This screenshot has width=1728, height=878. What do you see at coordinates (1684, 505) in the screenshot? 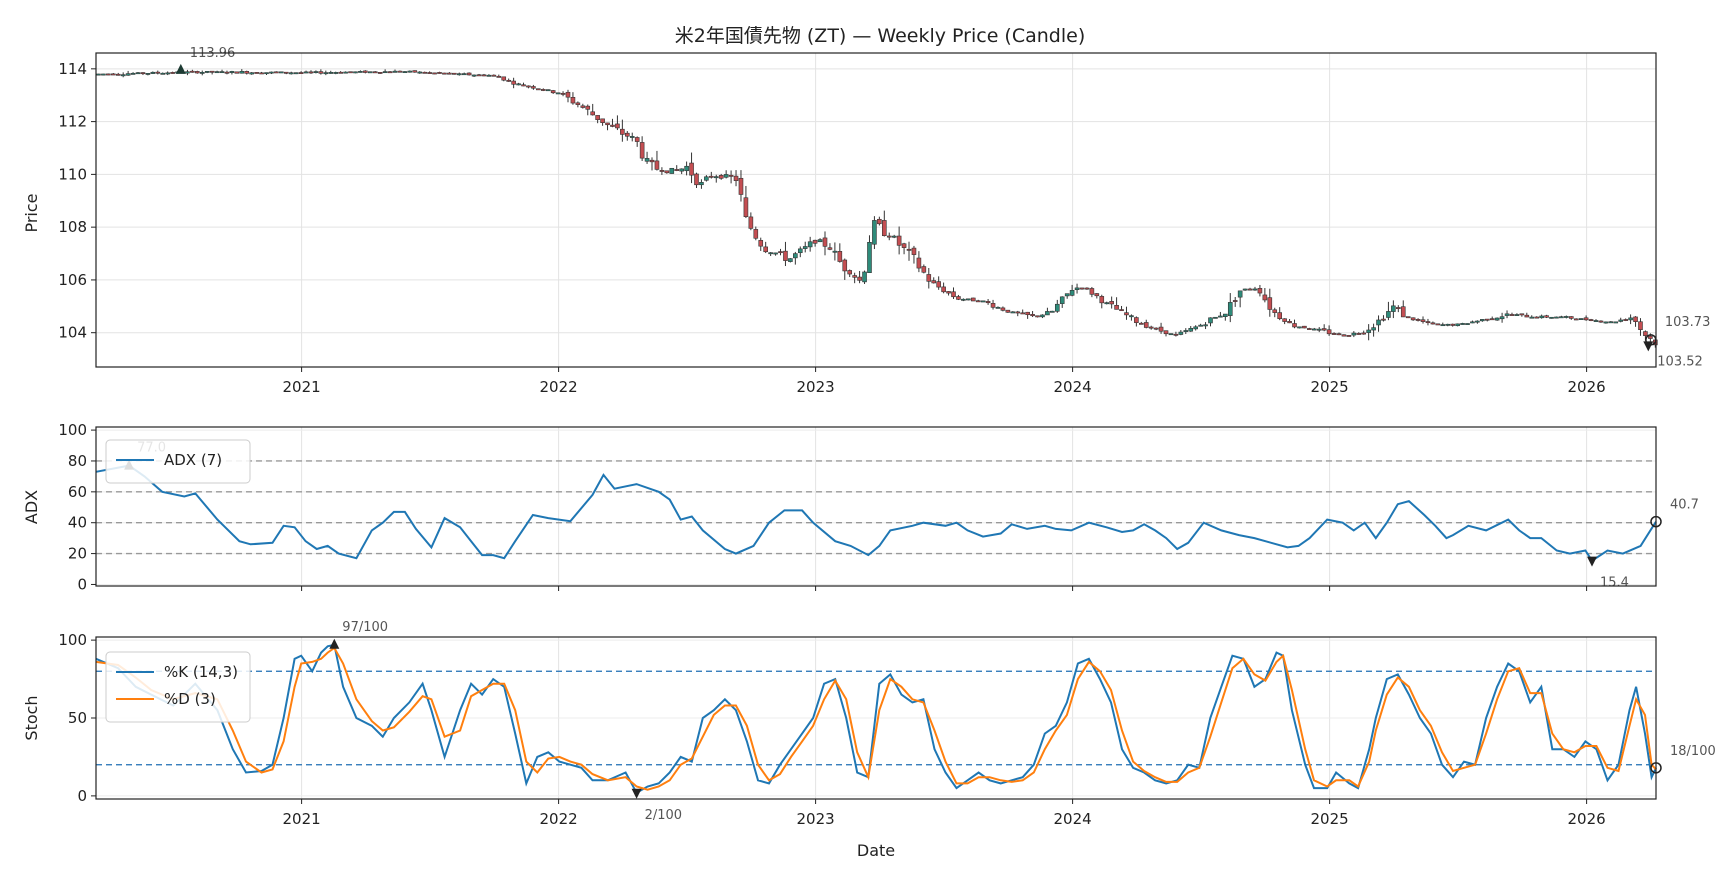
I see `last-label: 40.7` at bounding box center [1684, 505].